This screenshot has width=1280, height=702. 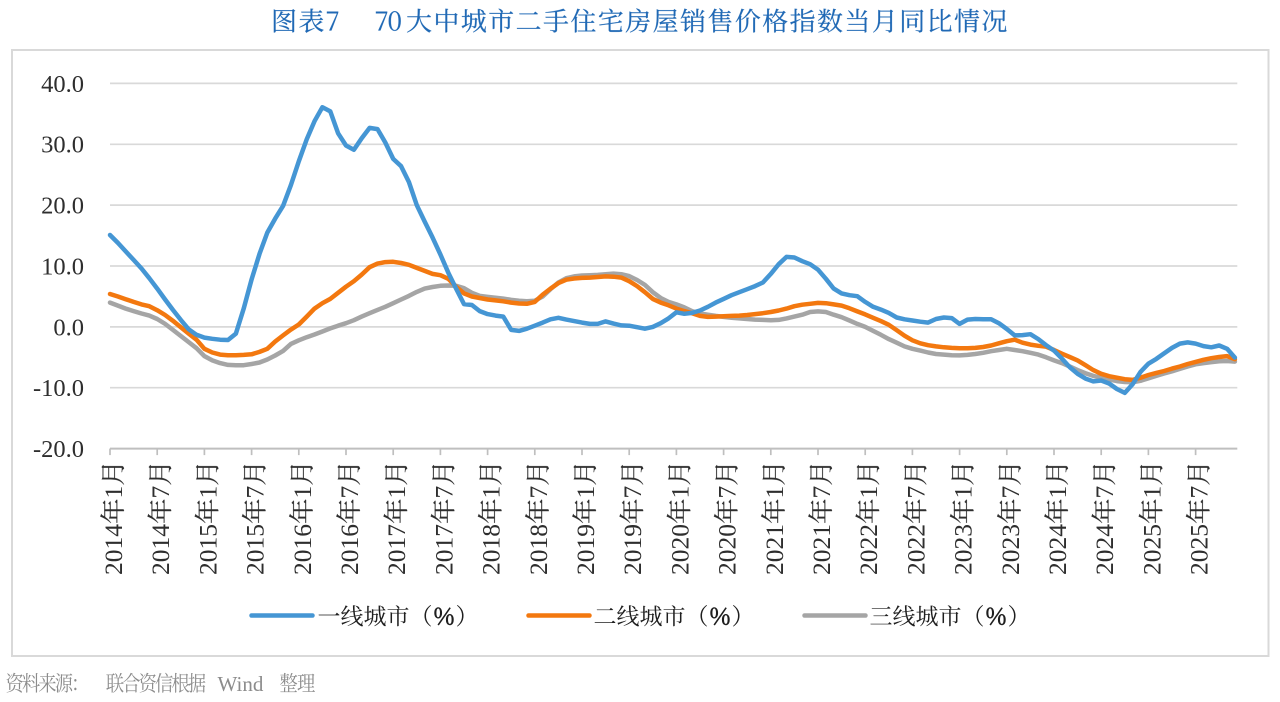 What do you see at coordinates (241, 684) in the screenshot?
I see `svg-text: Wind` at bounding box center [241, 684].